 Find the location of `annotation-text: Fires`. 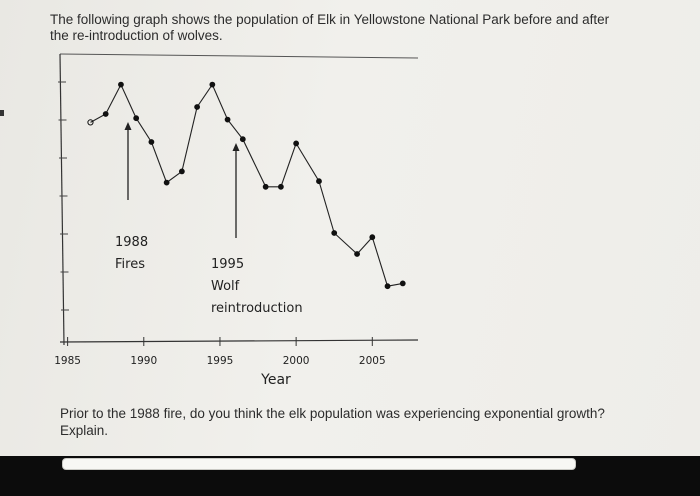

annotation-text: Fires is located at coordinates (130, 264).